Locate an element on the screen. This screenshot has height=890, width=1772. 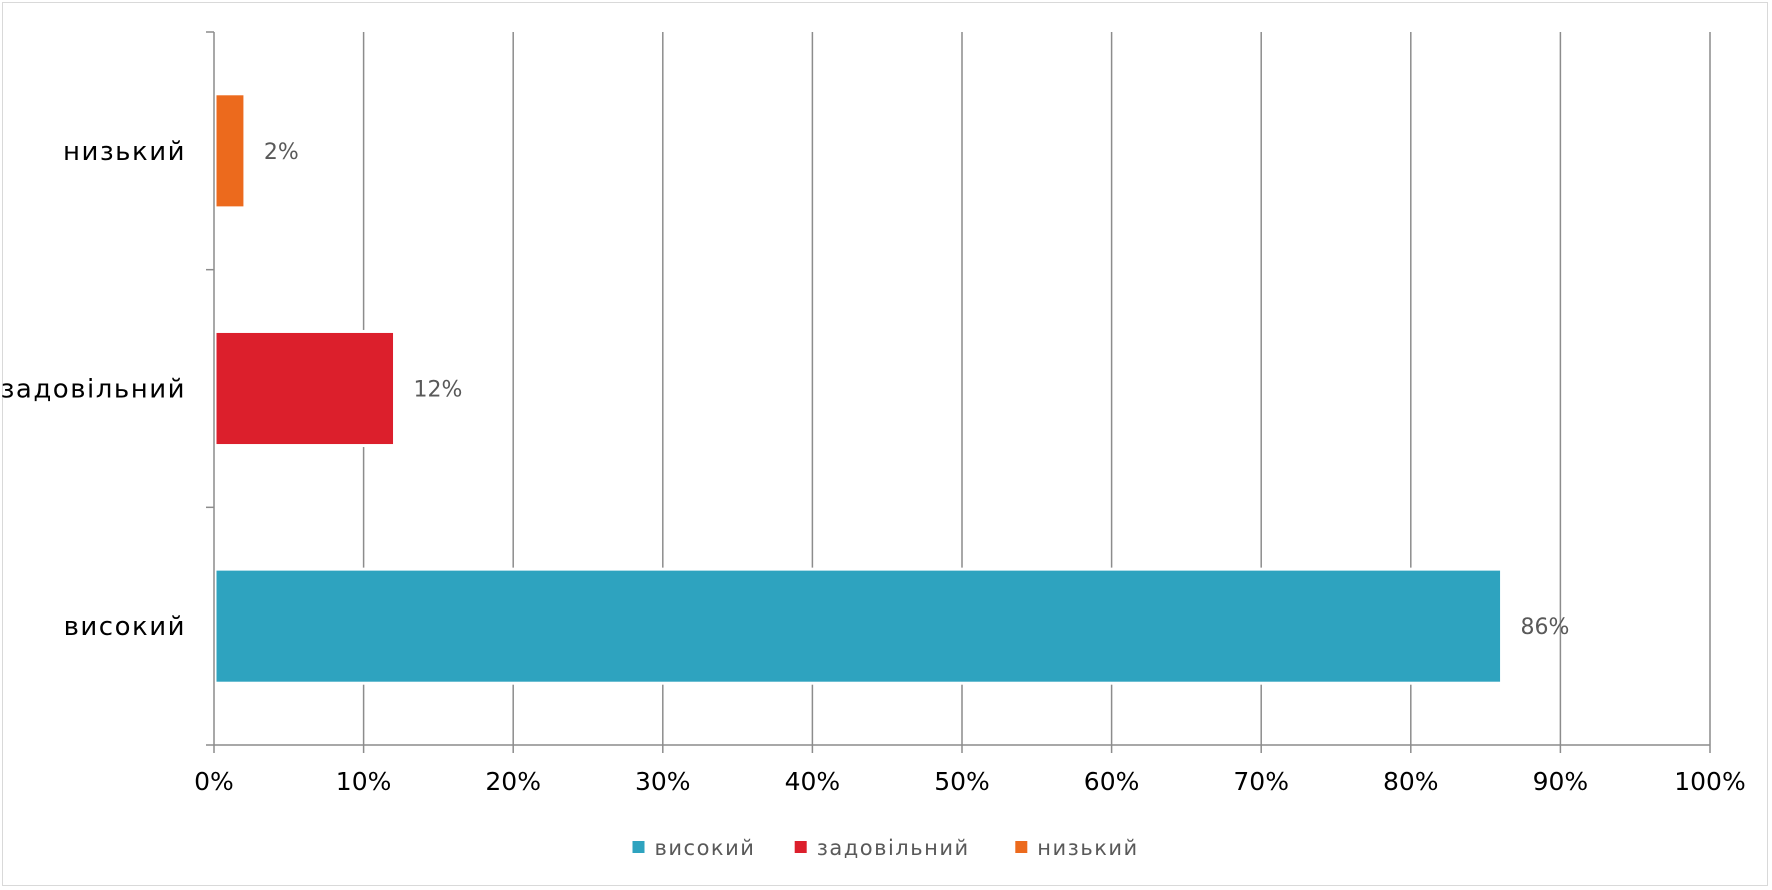
data-label-1: 86% is located at coordinates (1545, 627).